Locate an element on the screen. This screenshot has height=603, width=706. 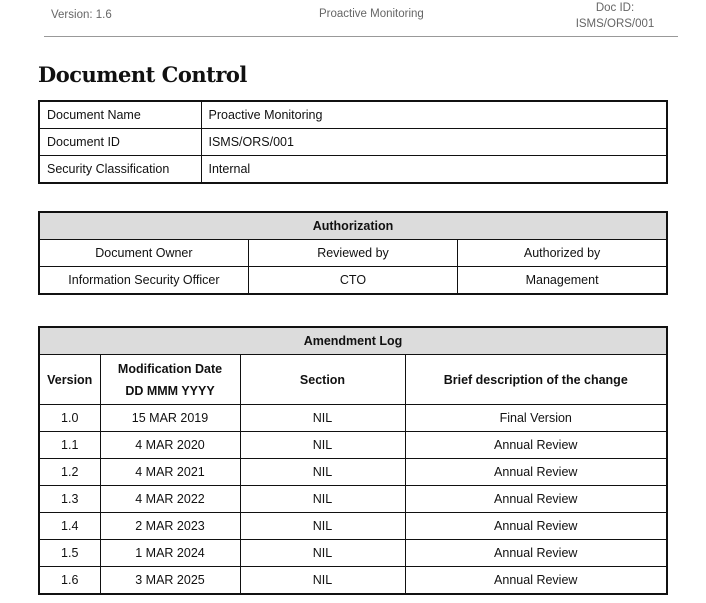
table-row: 1.1 4 MAR 2020 NIL Annual Review is located at coordinates (353, 445).